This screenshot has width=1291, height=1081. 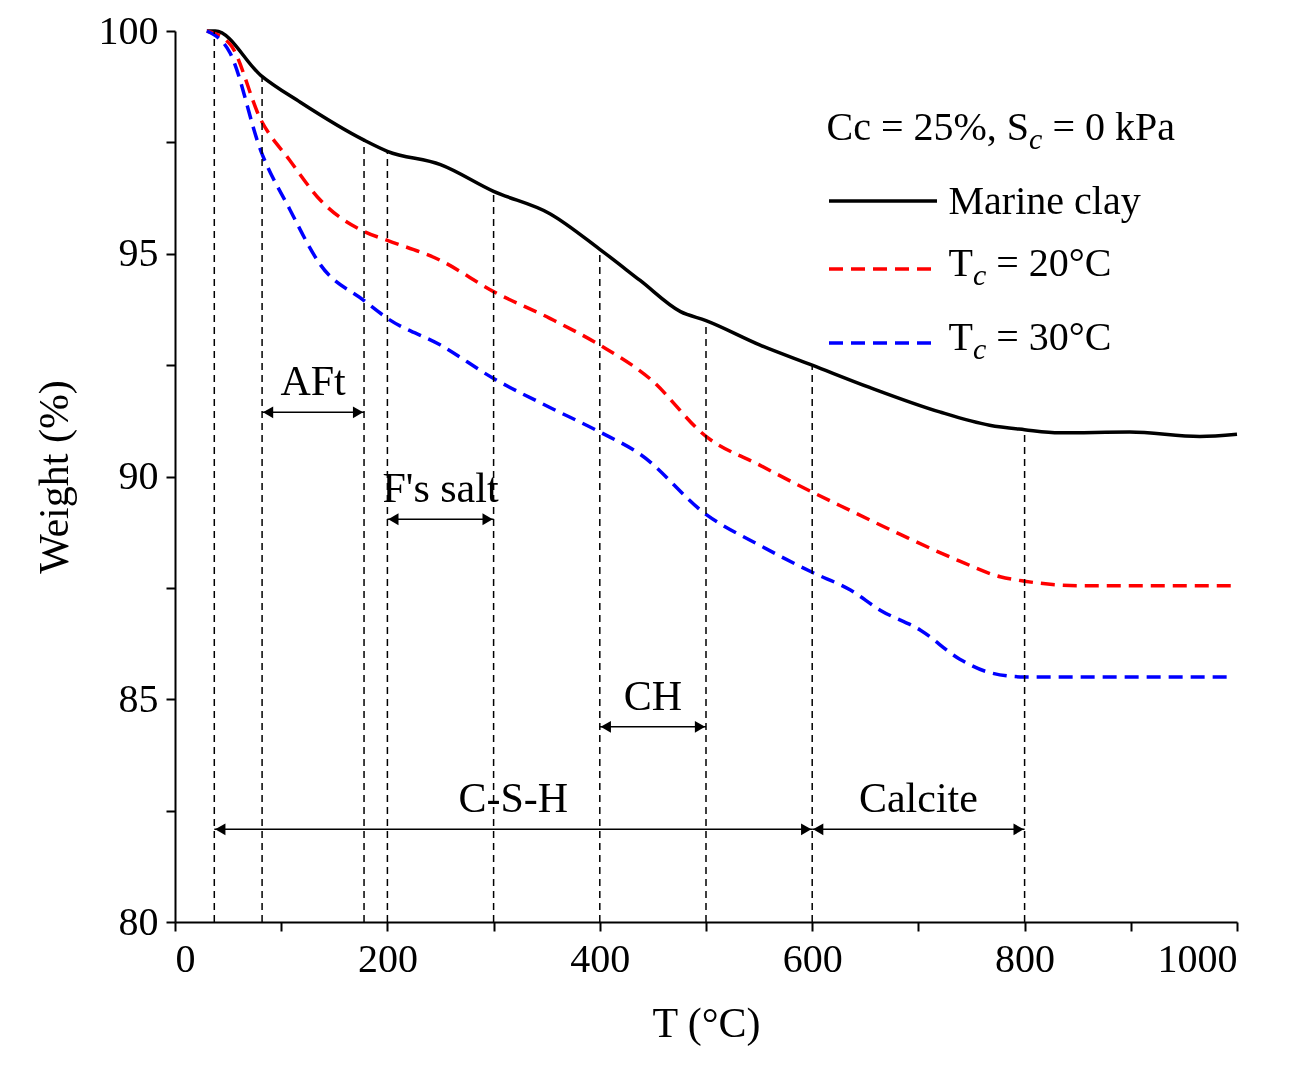 What do you see at coordinates (1025, 958) in the screenshot?
I see `x-tick-label: 800` at bounding box center [1025, 958].